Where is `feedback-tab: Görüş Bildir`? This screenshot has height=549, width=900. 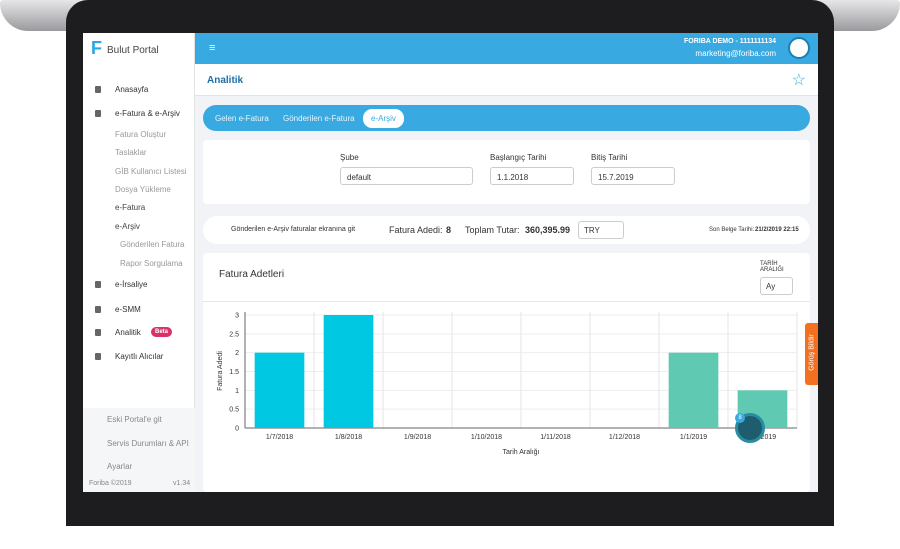
feedback-tab: Görüş Bildir is located at coordinates (811, 354).